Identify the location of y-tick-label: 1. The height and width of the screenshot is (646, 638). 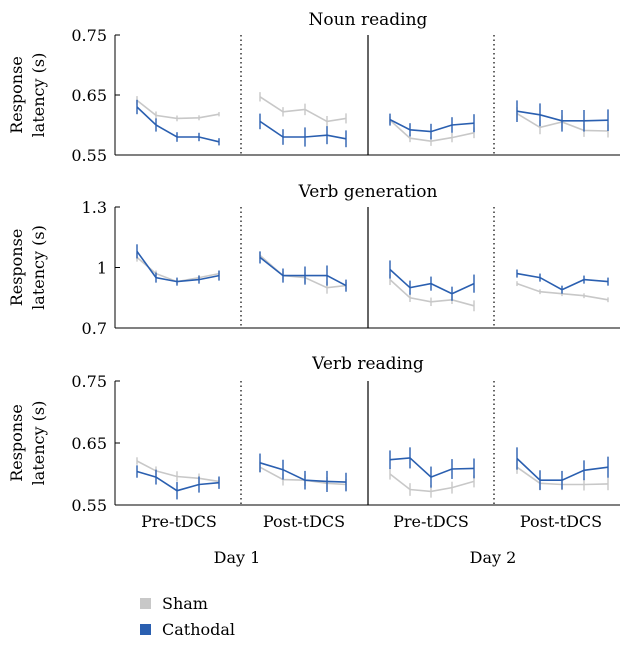
(102, 268).